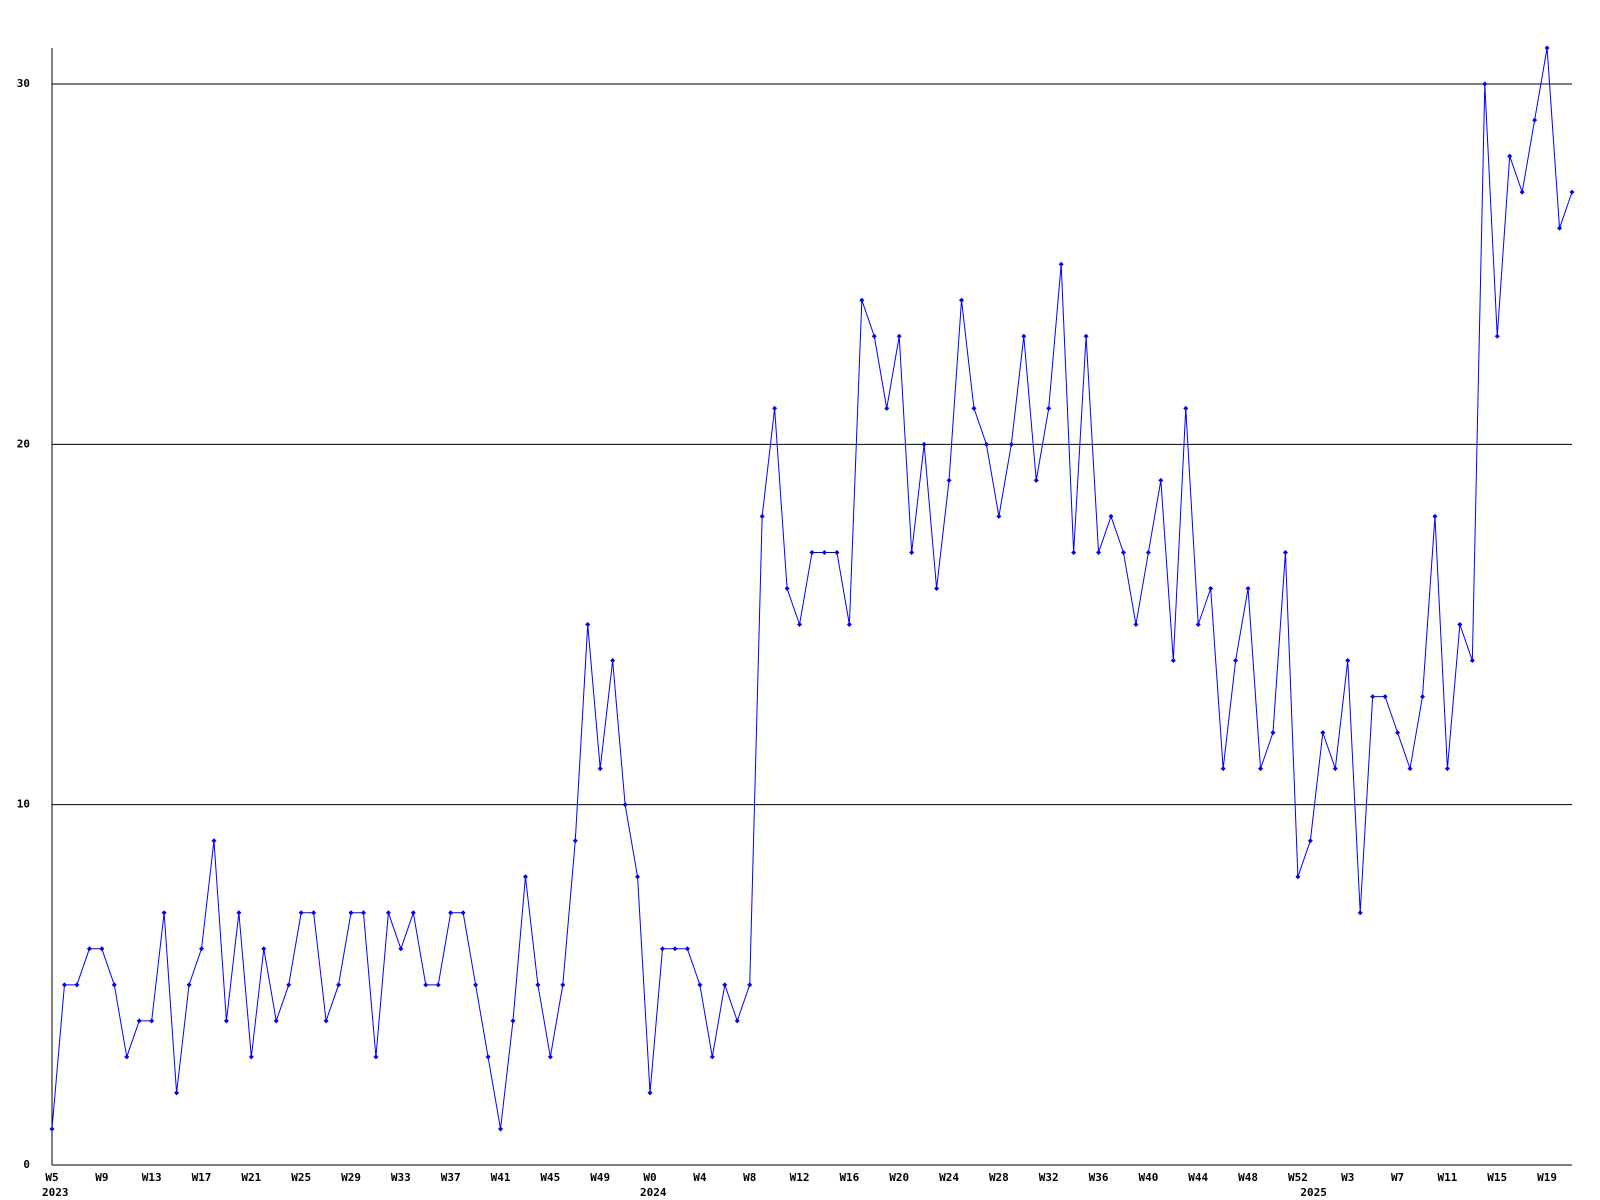 The image size is (1600, 1200). I want to click on x-tick-label: W8, so click(749, 1177).